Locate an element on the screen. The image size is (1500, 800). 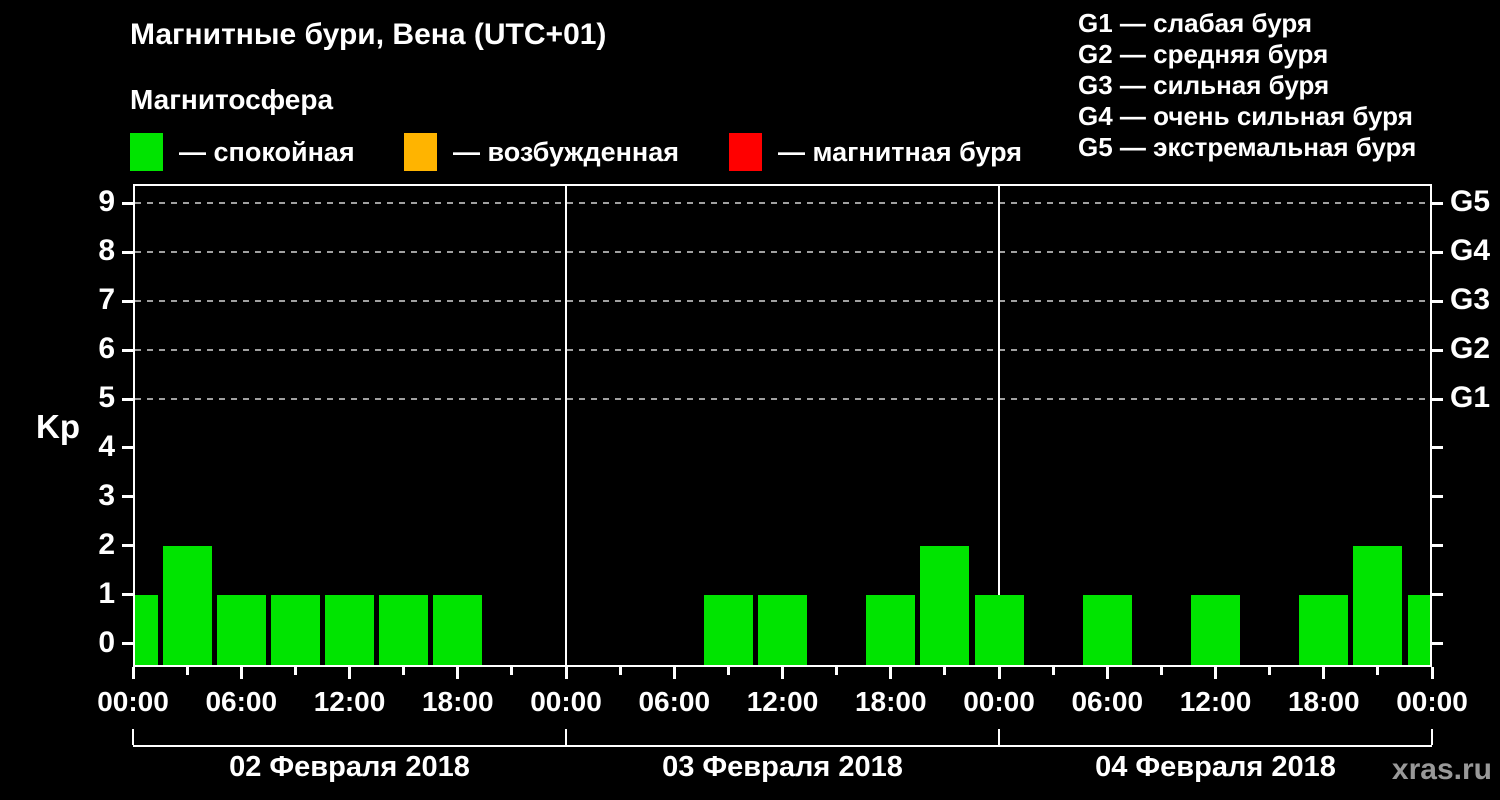
x-tick-label: 06:00 is located at coordinates (1107, 701).